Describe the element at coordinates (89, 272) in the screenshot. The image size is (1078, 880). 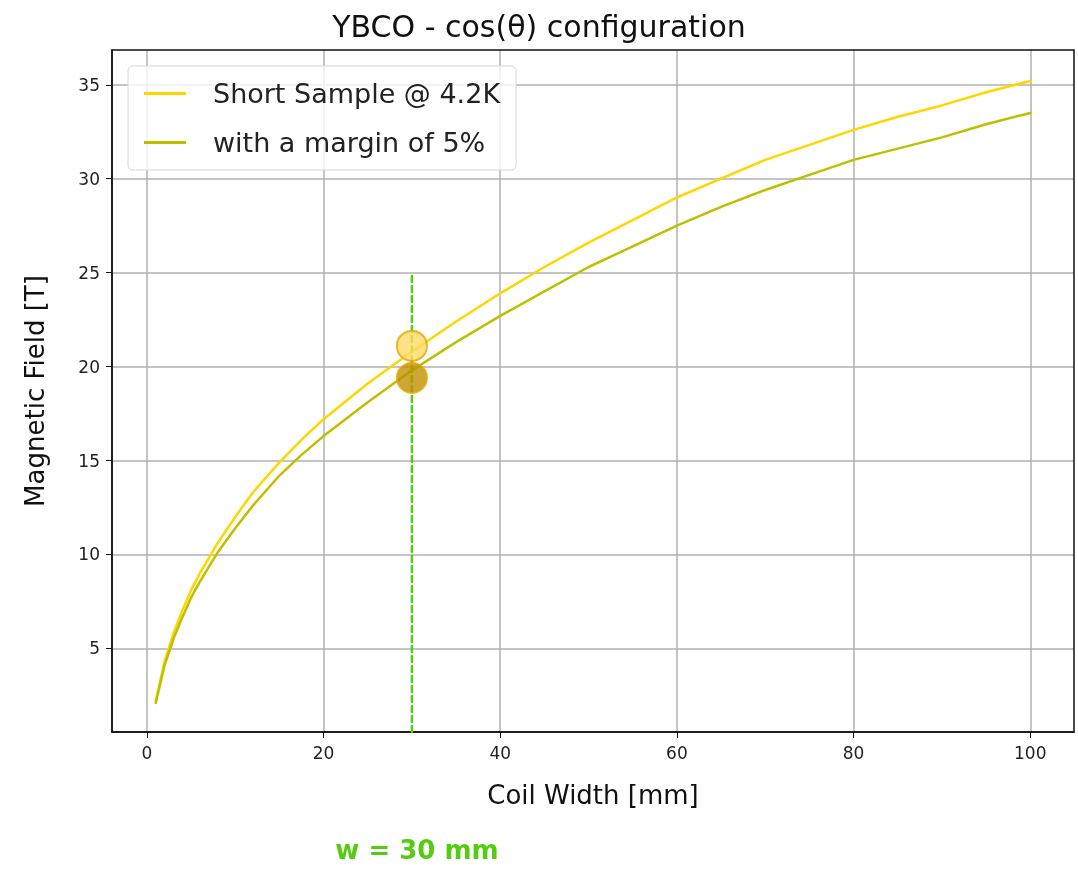
I see `y-tick-label: 25` at that location.